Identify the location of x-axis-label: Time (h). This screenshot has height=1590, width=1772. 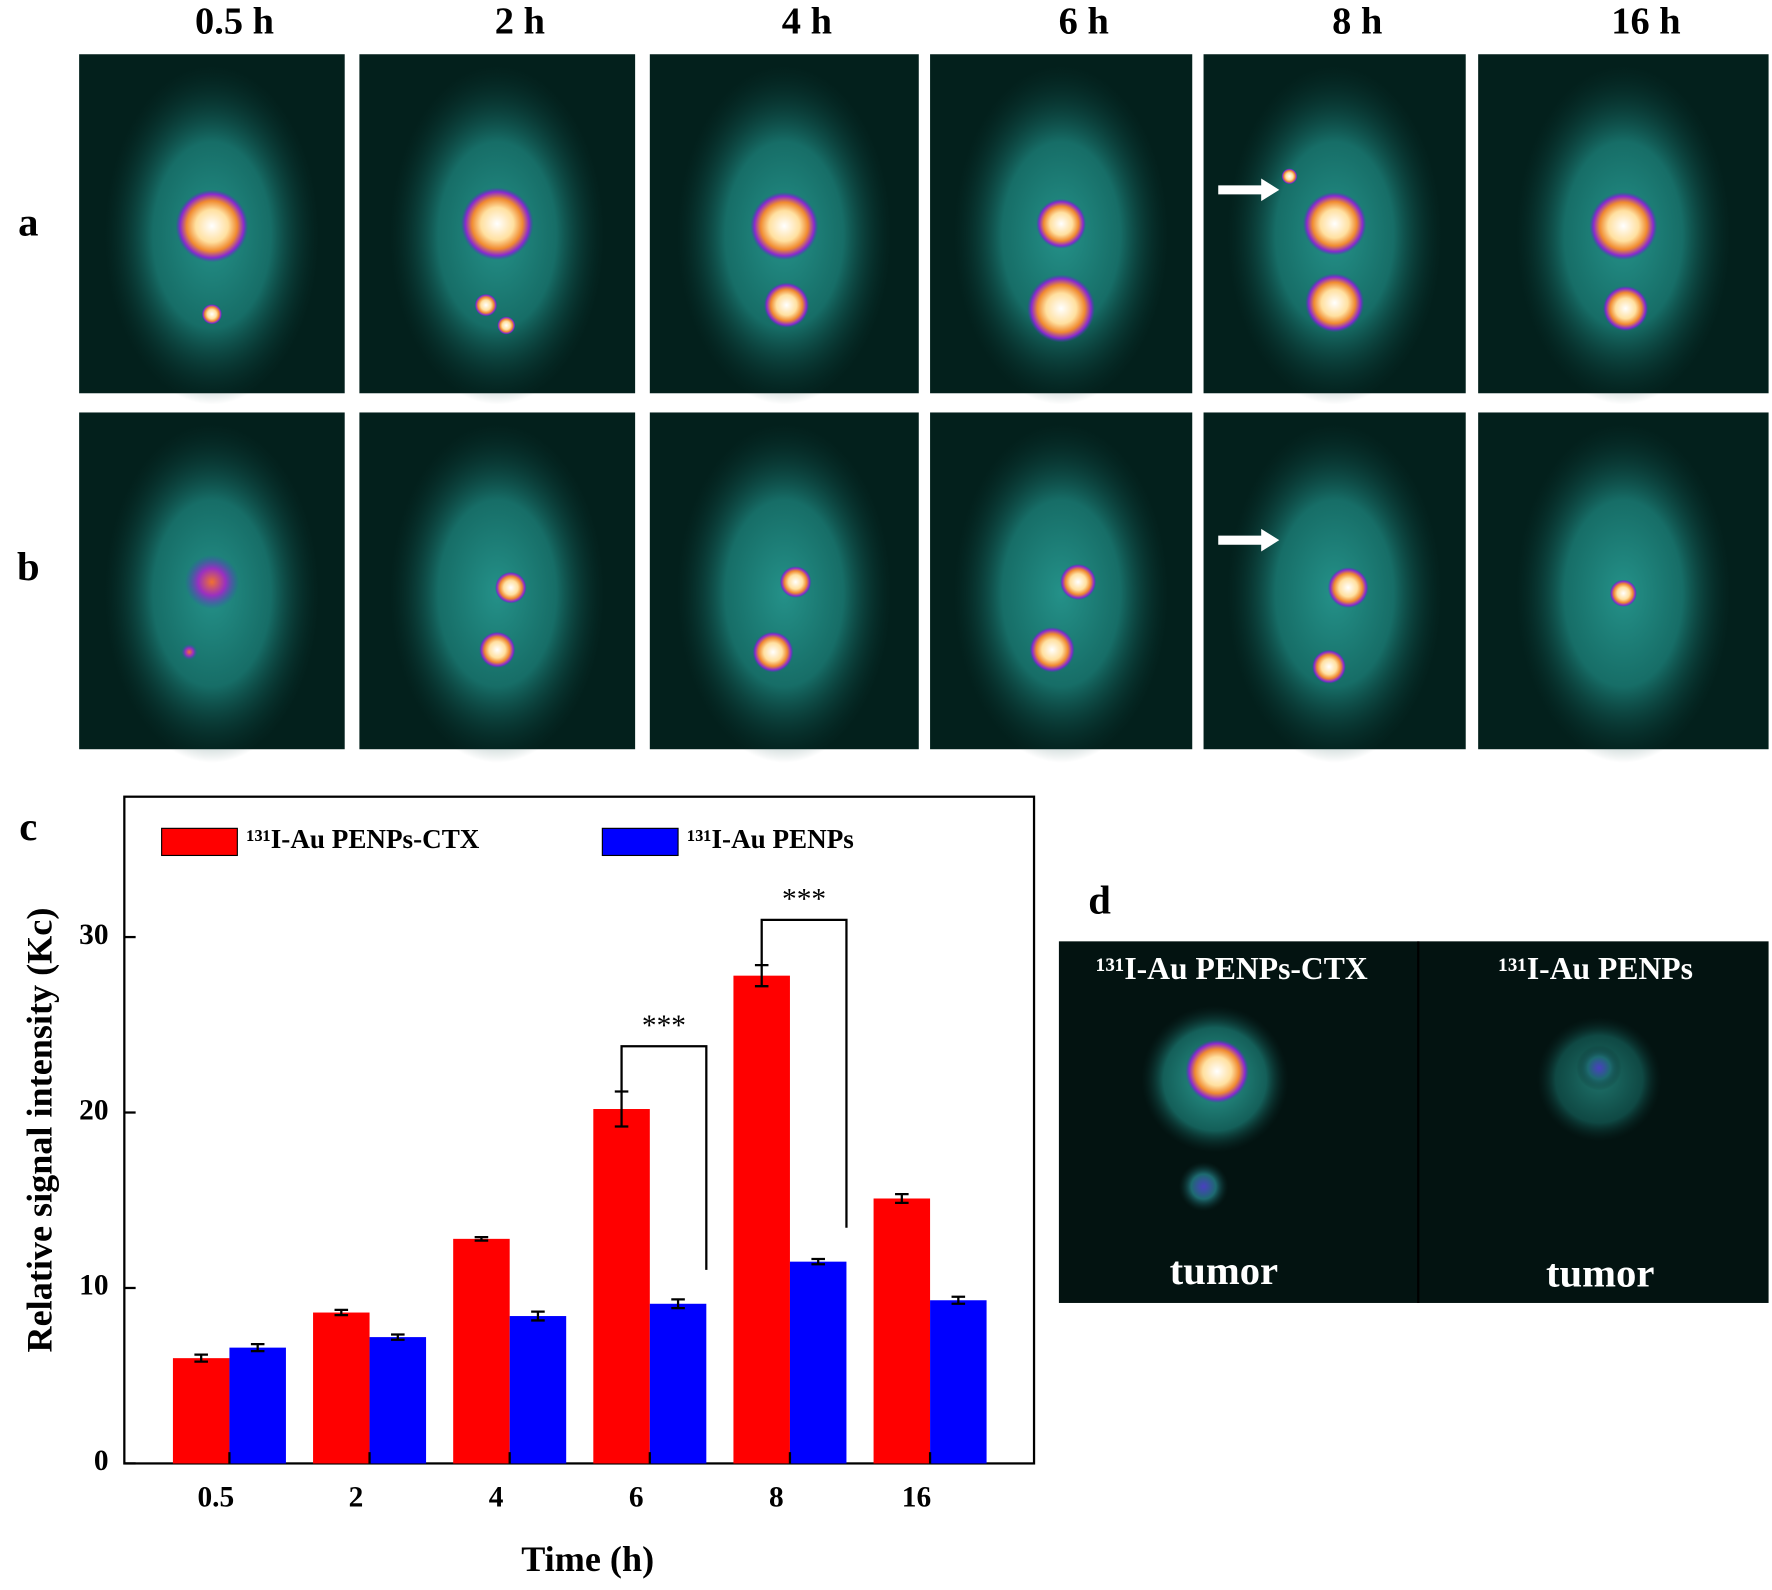
(587, 1559).